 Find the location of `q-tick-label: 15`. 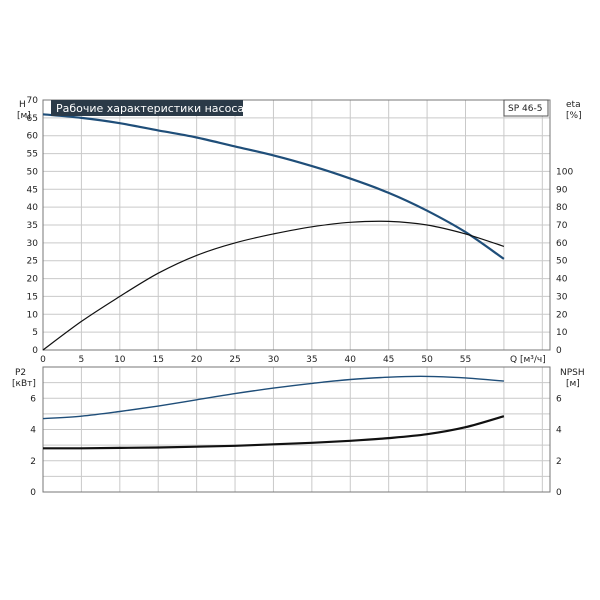

q-tick-label: 15 is located at coordinates (158, 360).